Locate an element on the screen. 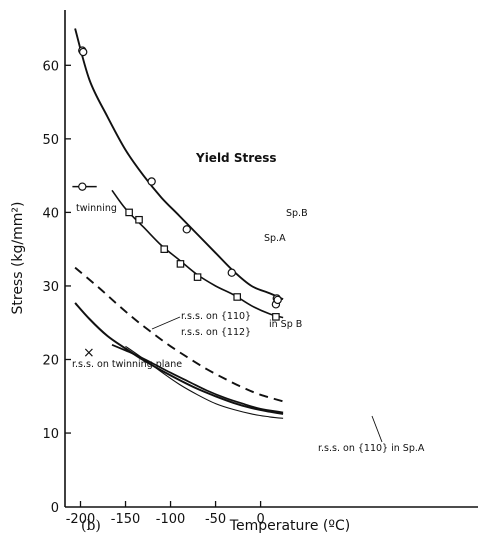  series-line-rssTwin is located at coordinates (179, 358).